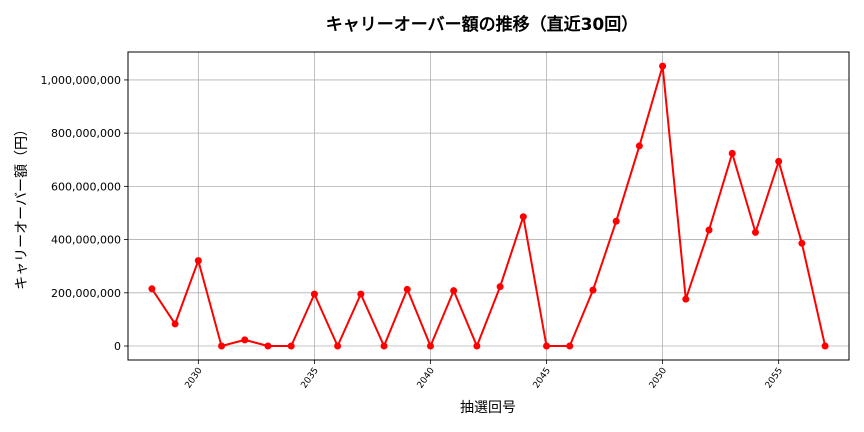 This screenshot has height=432, width=864. What do you see at coordinates (658, 378) in the screenshot?
I see `x-tick-label: 2050` at bounding box center [658, 378].